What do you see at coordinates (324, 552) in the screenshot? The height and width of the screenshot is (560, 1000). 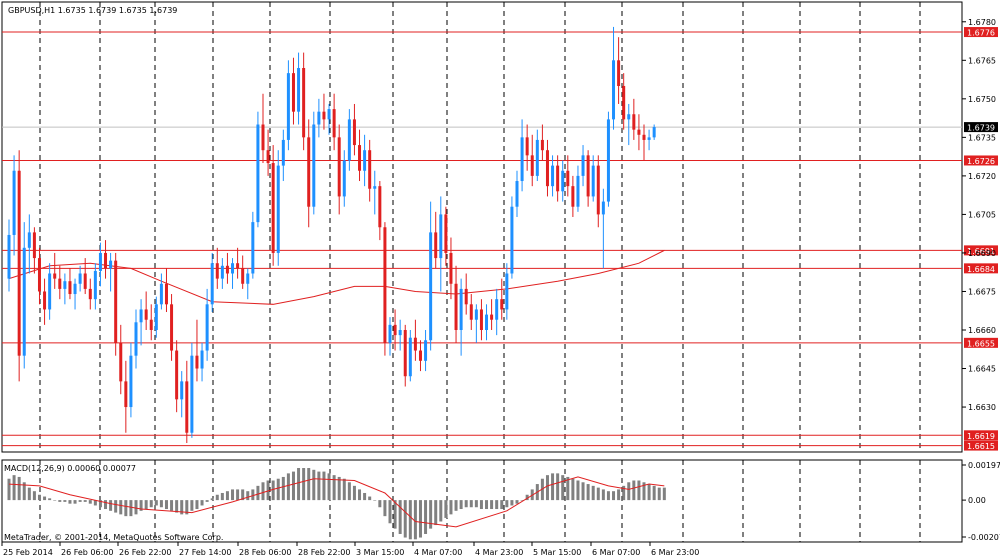 I see `time-label: 28 Feb 22:00` at bounding box center [324, 552].